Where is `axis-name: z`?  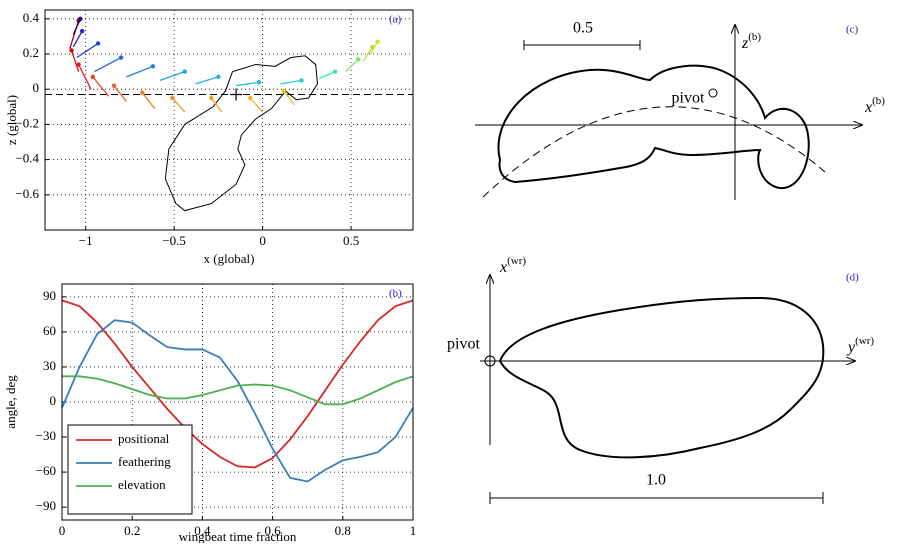 axis-name: z is located at coordinates (745, 43).